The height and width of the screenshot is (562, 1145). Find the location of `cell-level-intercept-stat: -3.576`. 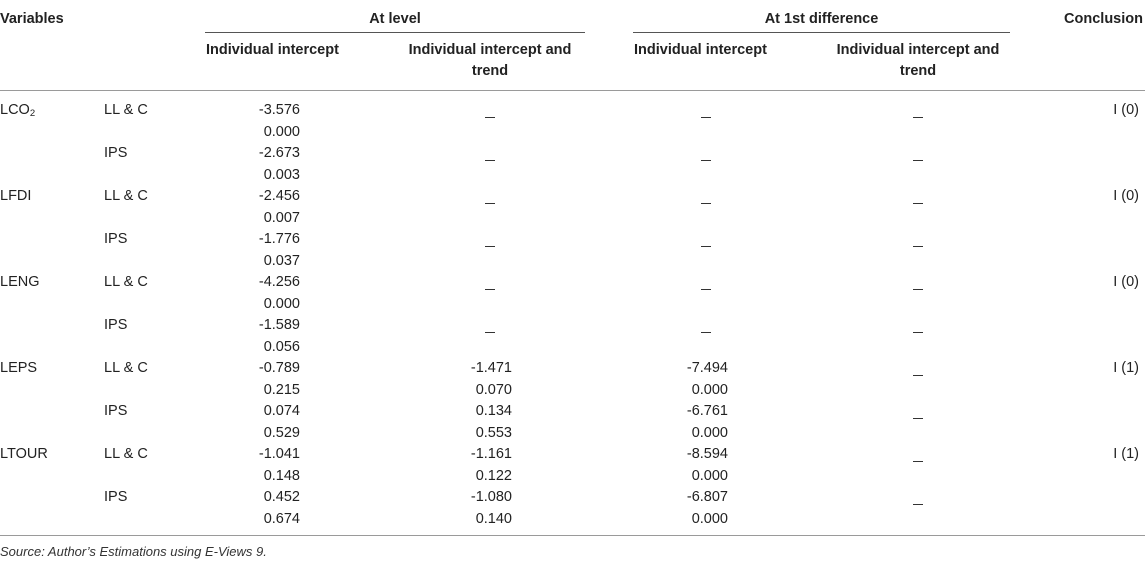

cell-level-intercept-stat: -3.576 is located at coordinates (279, 110).